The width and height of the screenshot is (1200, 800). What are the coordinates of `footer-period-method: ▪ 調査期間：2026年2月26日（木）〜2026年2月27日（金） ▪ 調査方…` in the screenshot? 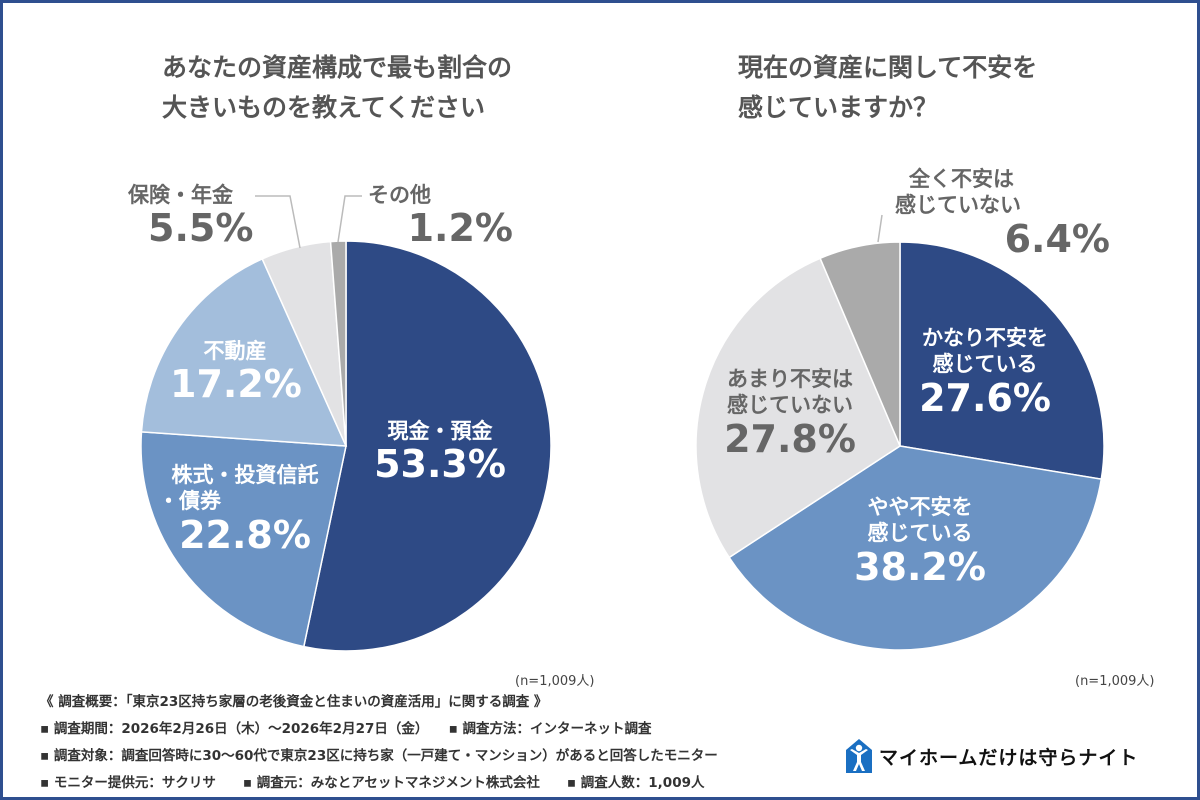 It's located at (346, 729).